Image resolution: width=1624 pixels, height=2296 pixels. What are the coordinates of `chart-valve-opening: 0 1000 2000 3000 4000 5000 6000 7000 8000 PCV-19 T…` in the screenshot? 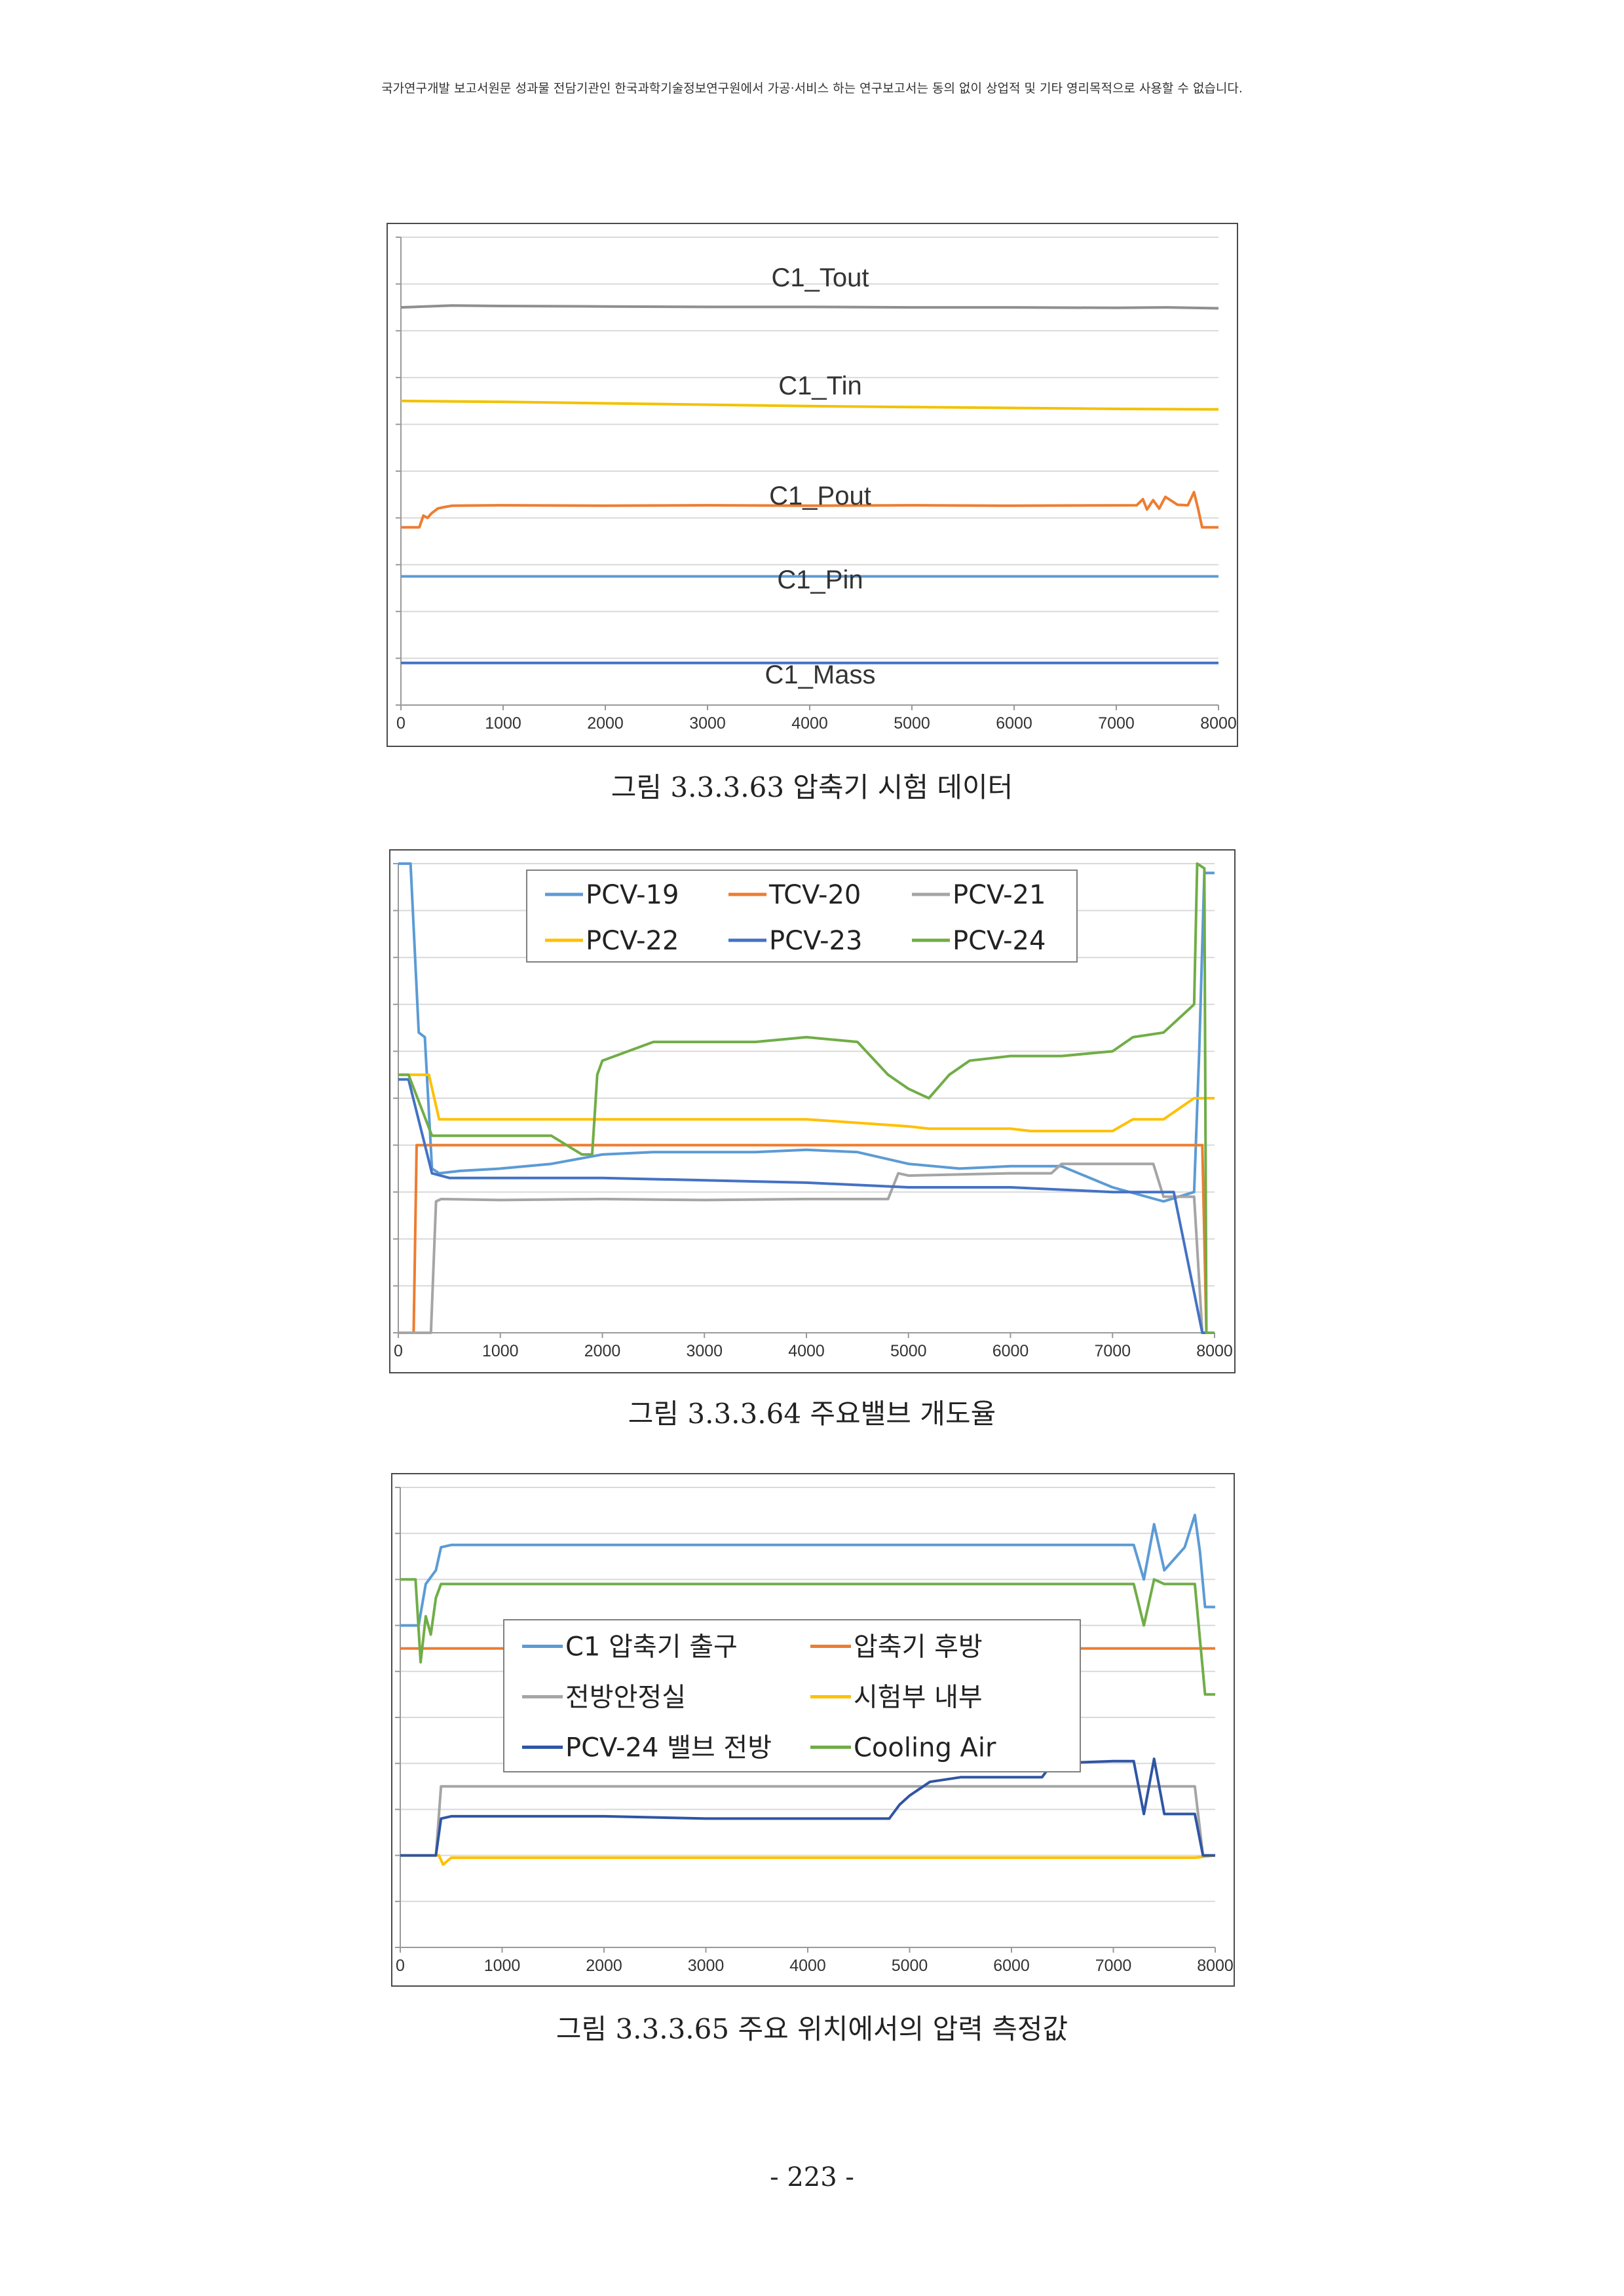 It's located at (812, 1111).